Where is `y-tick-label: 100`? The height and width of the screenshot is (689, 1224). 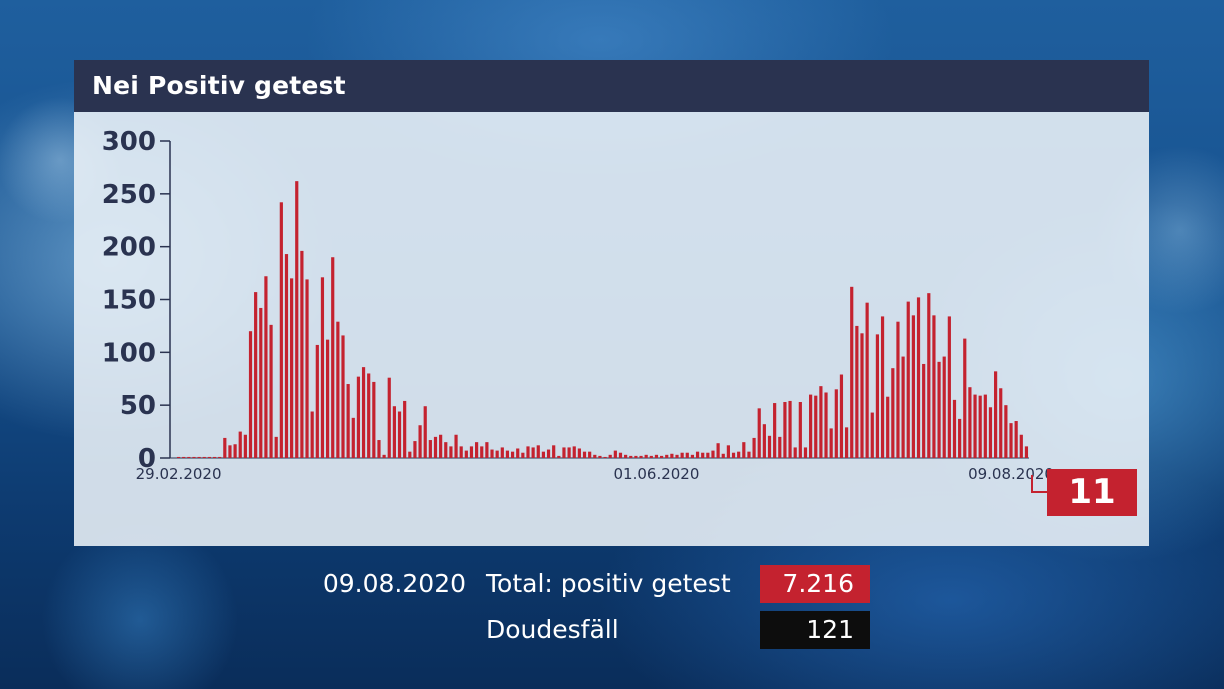
y-tick-label: 100 is located at coordinates (129, 353).